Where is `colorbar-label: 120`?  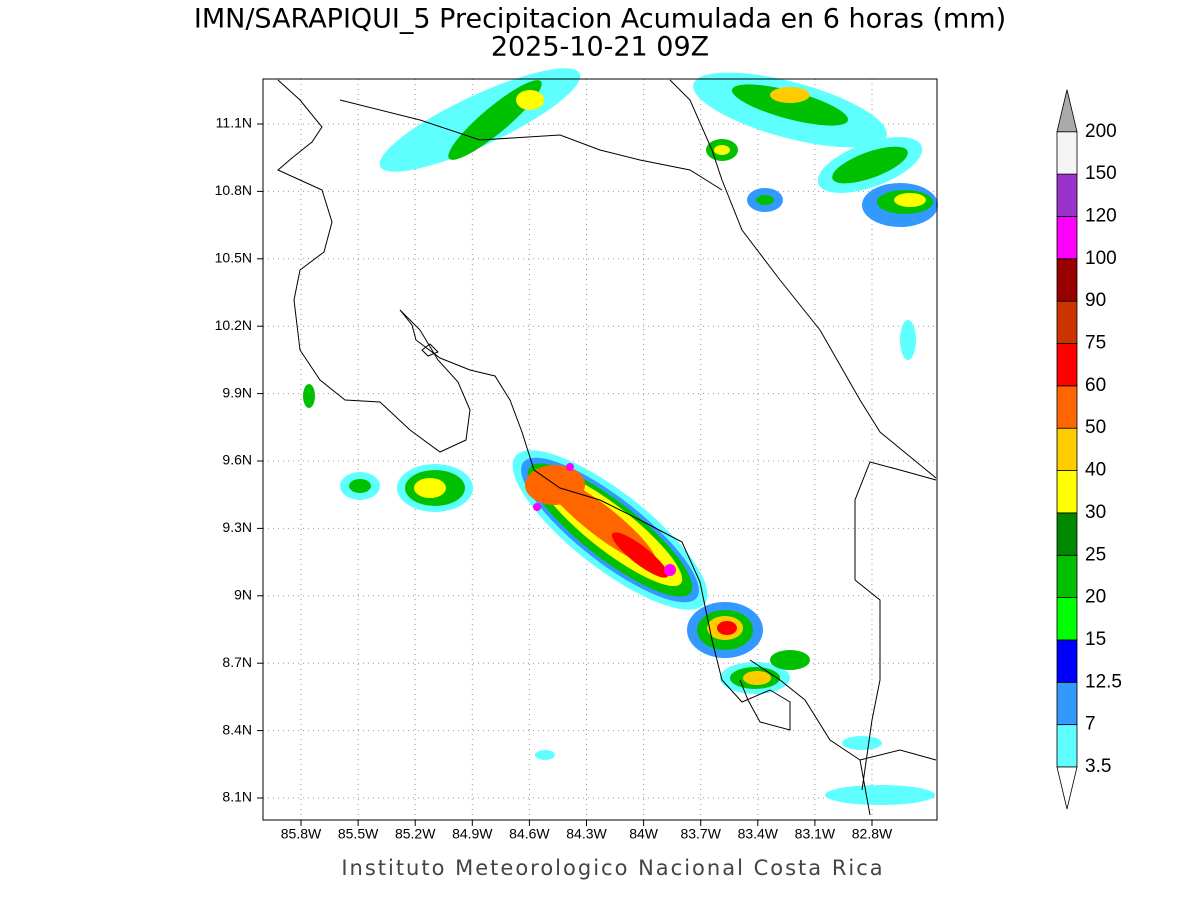
colorbar-label: 120 is located at coordinates (1101, 215).